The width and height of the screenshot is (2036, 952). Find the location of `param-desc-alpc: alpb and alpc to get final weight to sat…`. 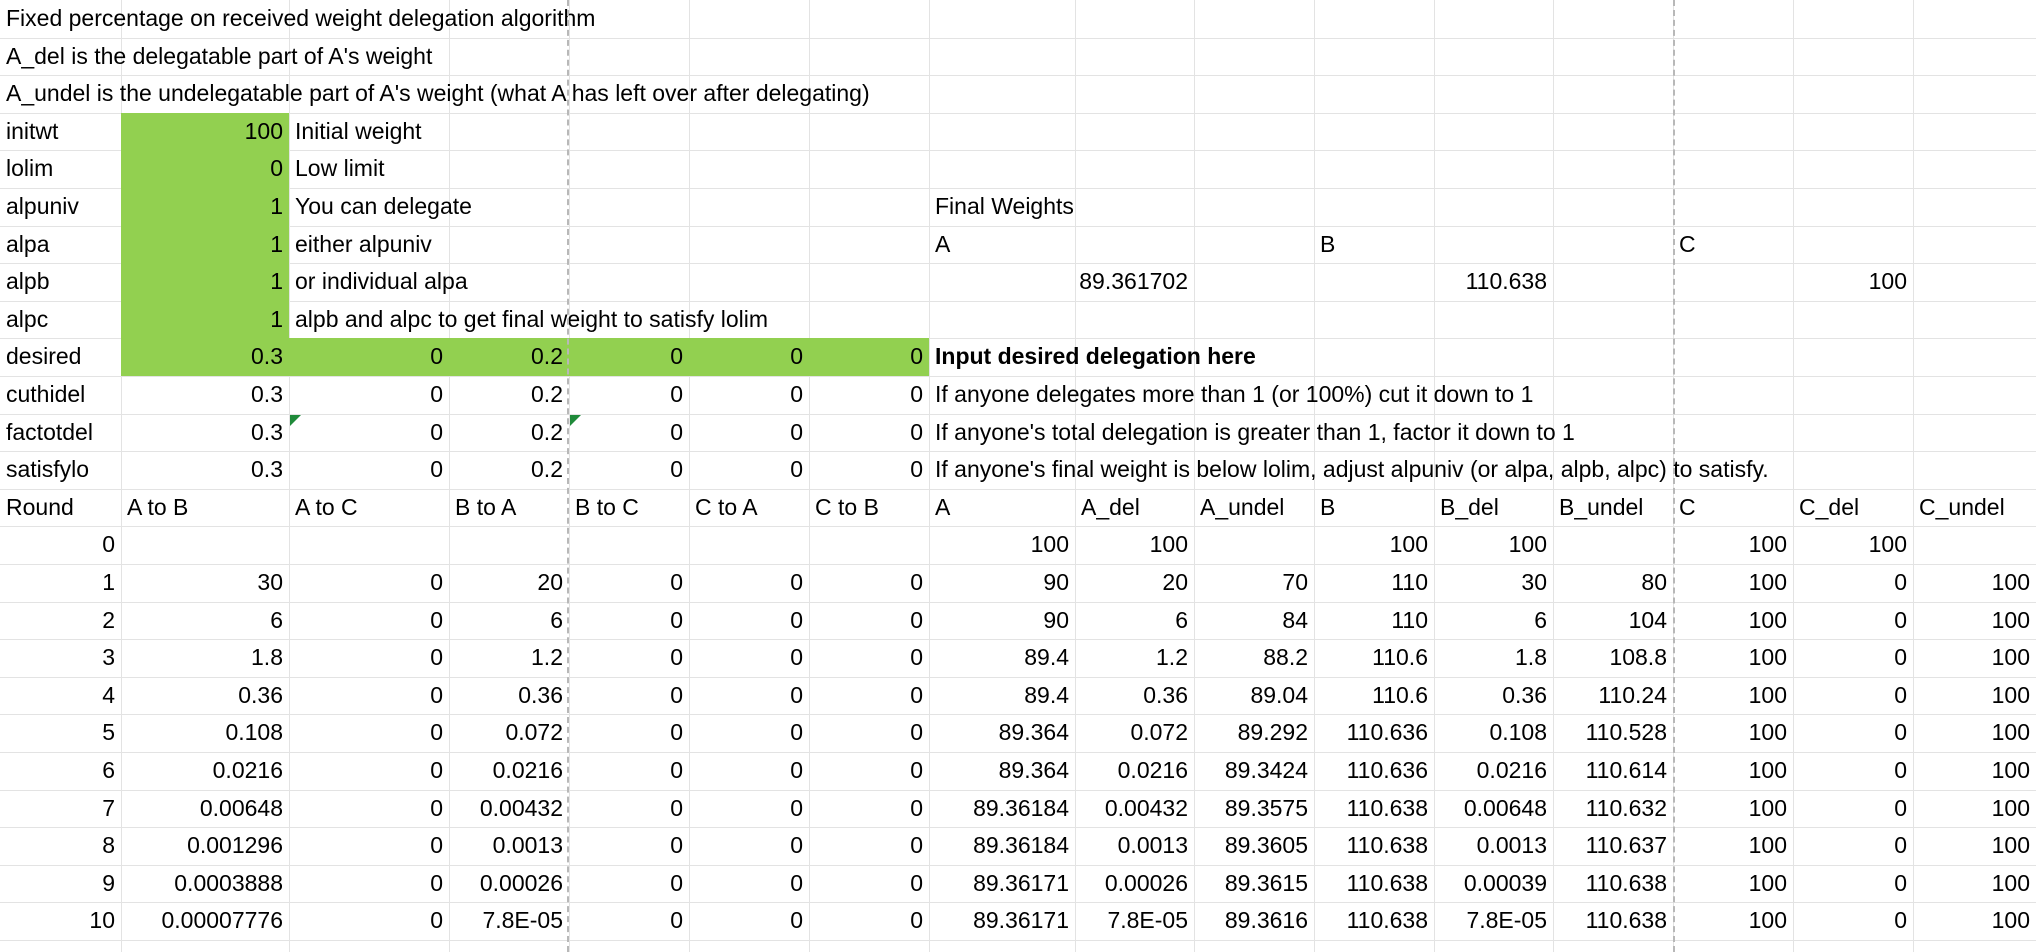

param-desc-alpc: alpb and alpc to get final weight to sat… is located at coordinates (532, 319).